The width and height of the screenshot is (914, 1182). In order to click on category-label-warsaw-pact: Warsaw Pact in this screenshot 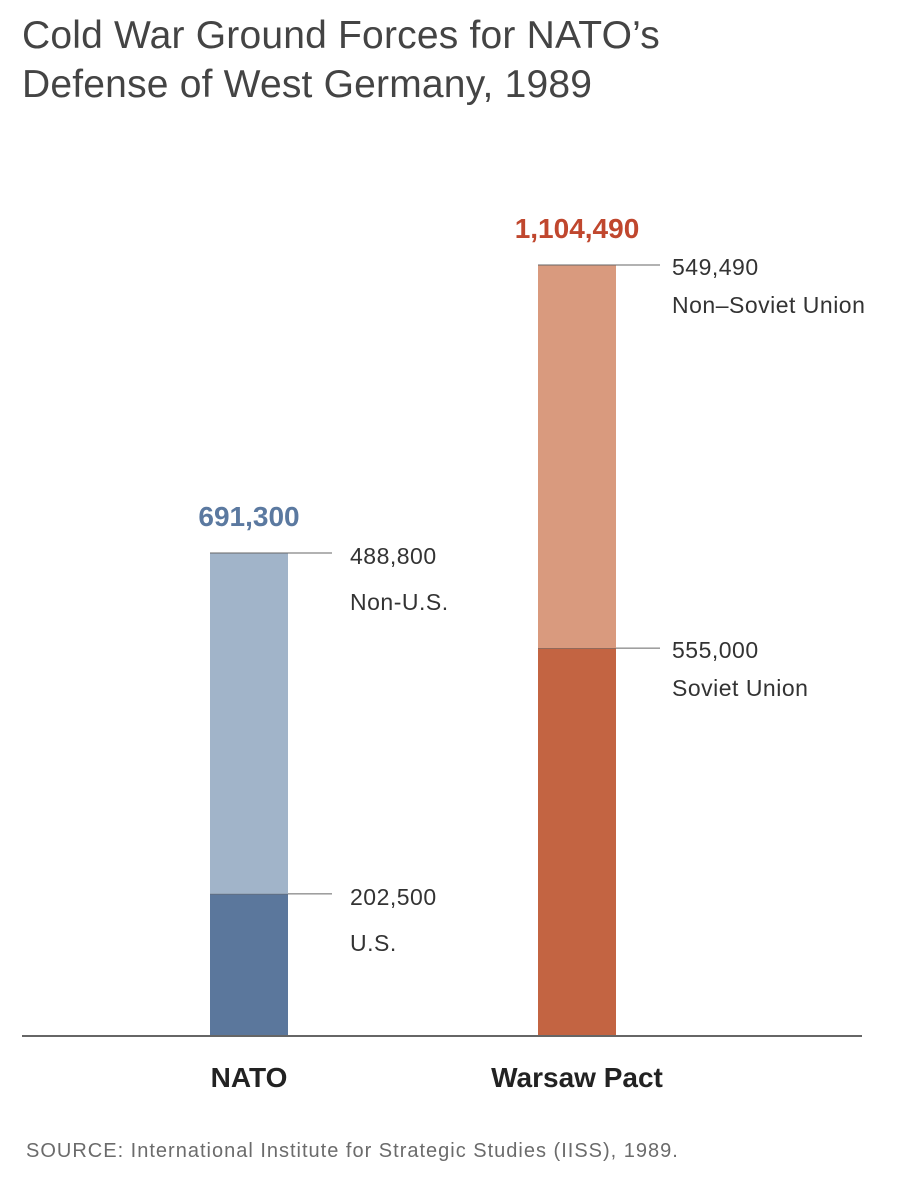, I will do `click(577, 1077)`.